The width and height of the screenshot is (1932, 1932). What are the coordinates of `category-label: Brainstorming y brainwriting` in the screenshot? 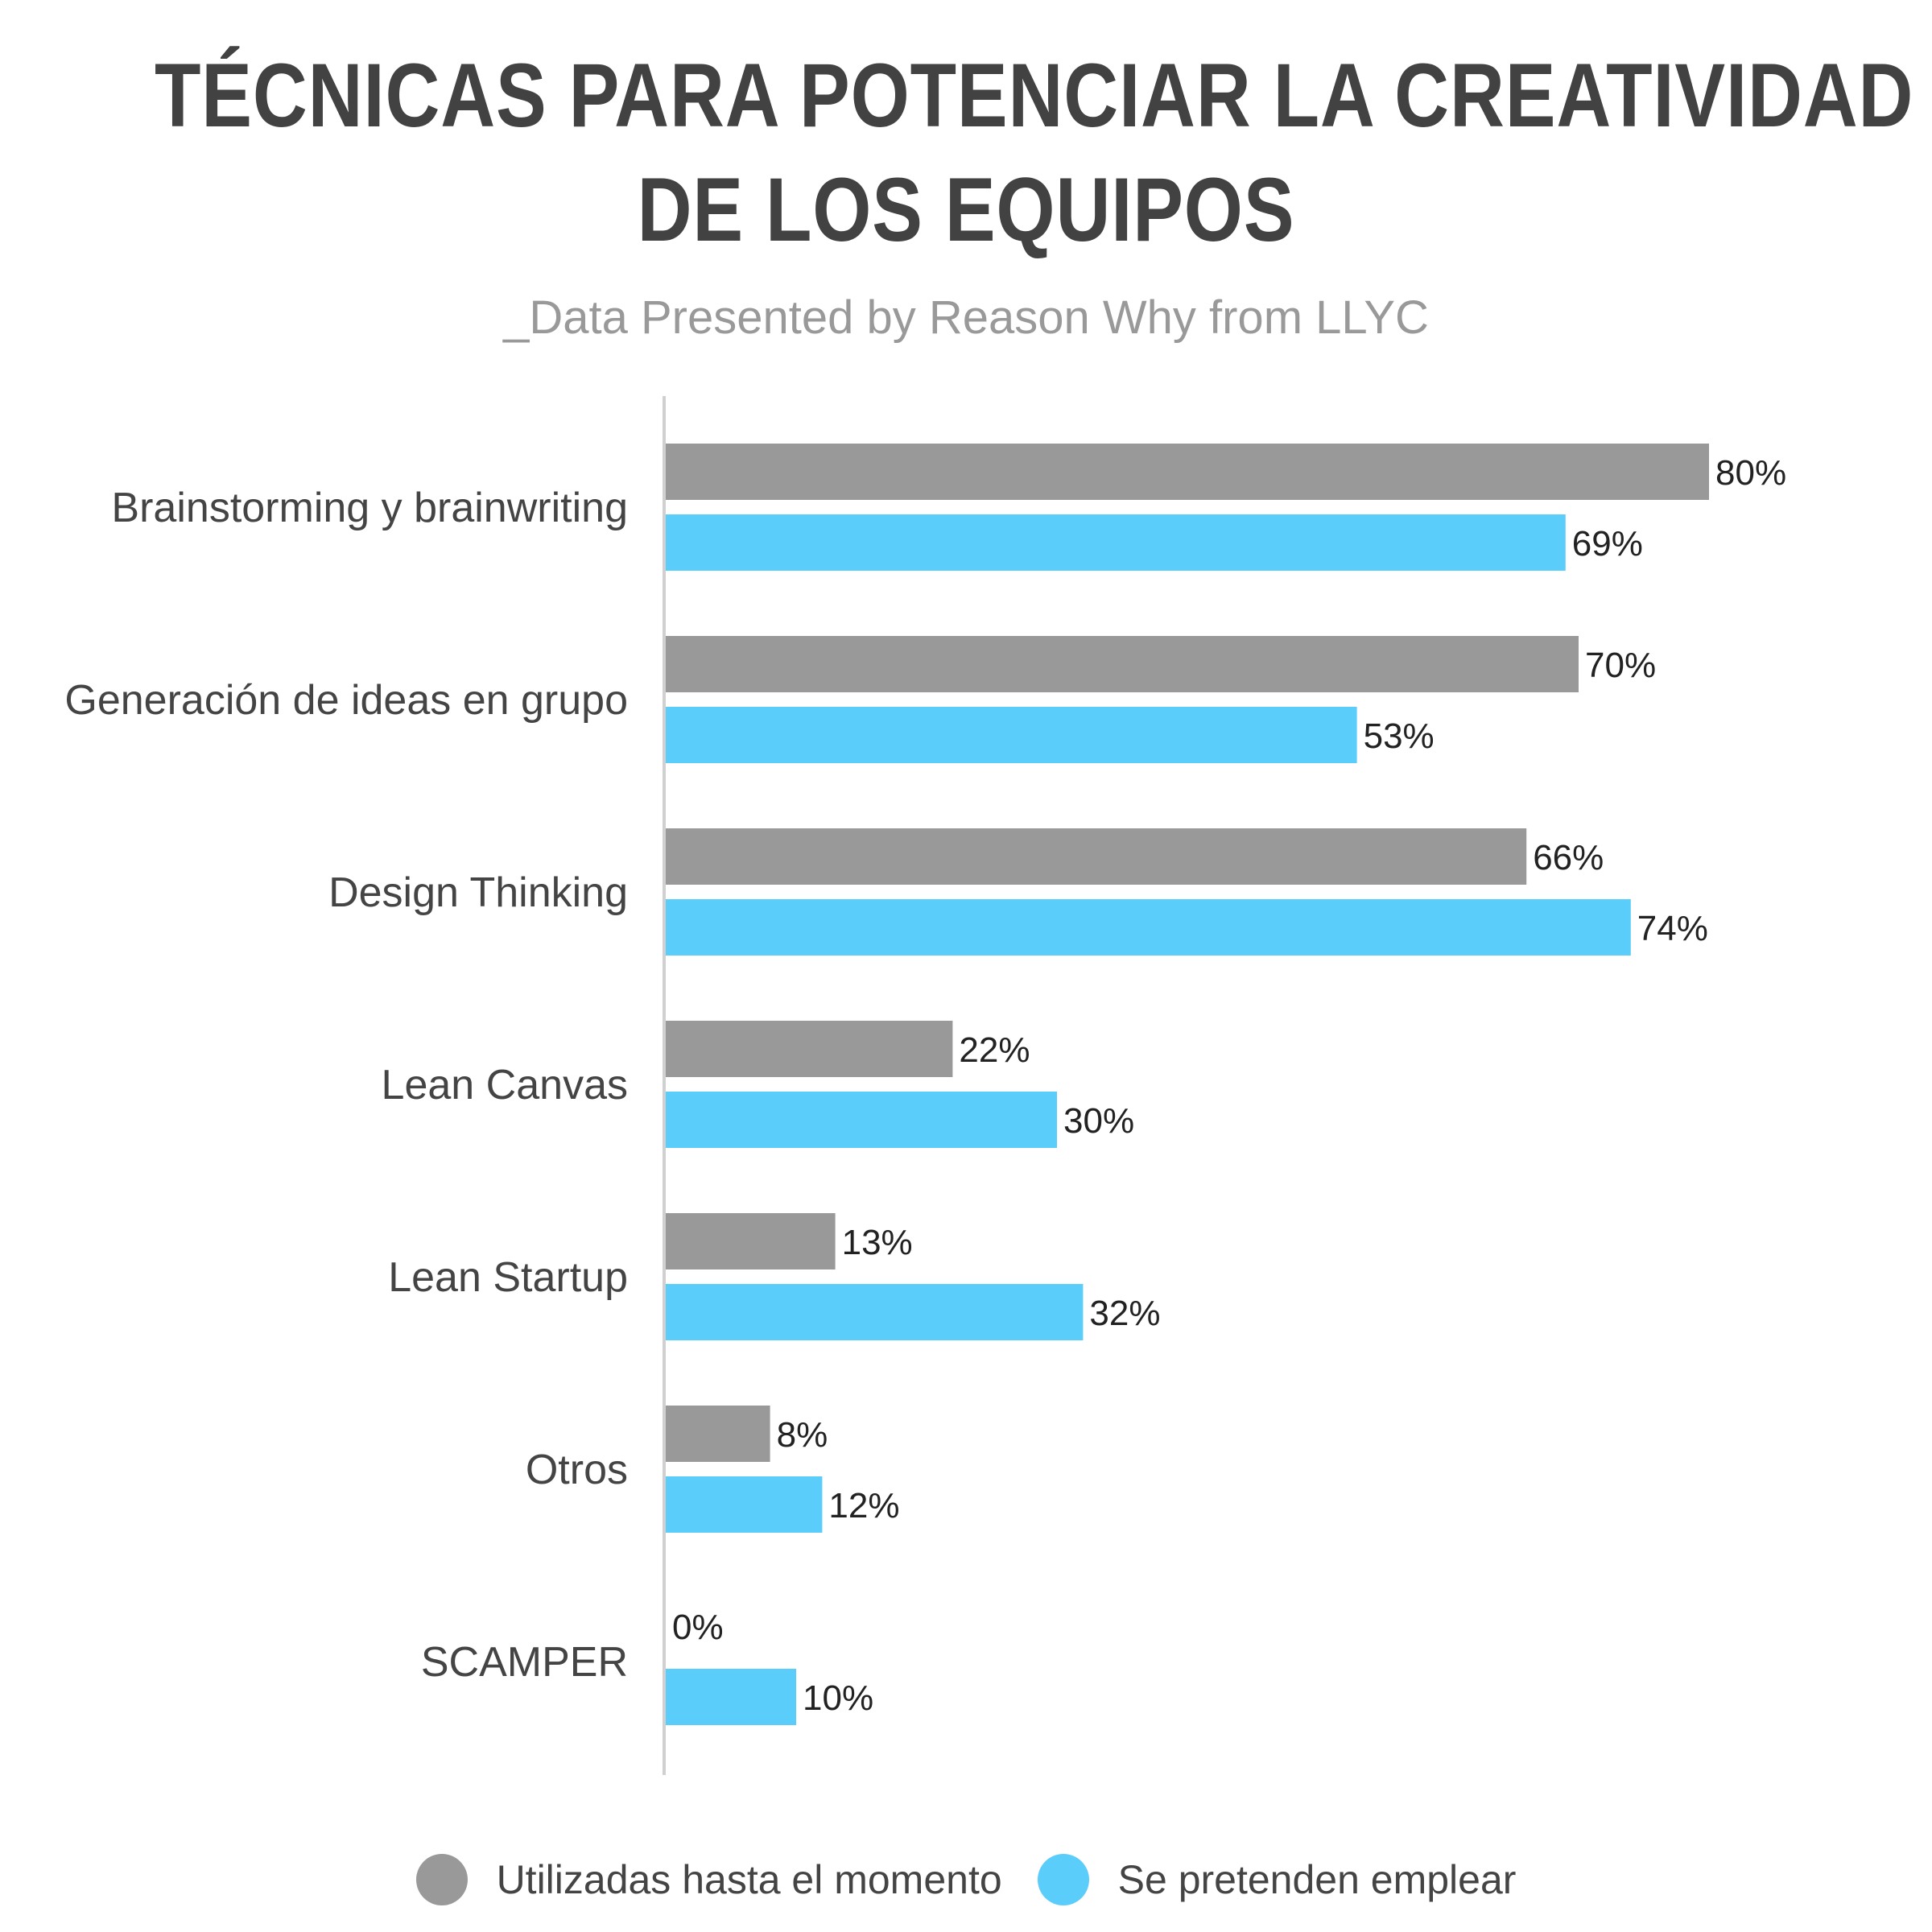 It's located at (369, 508).